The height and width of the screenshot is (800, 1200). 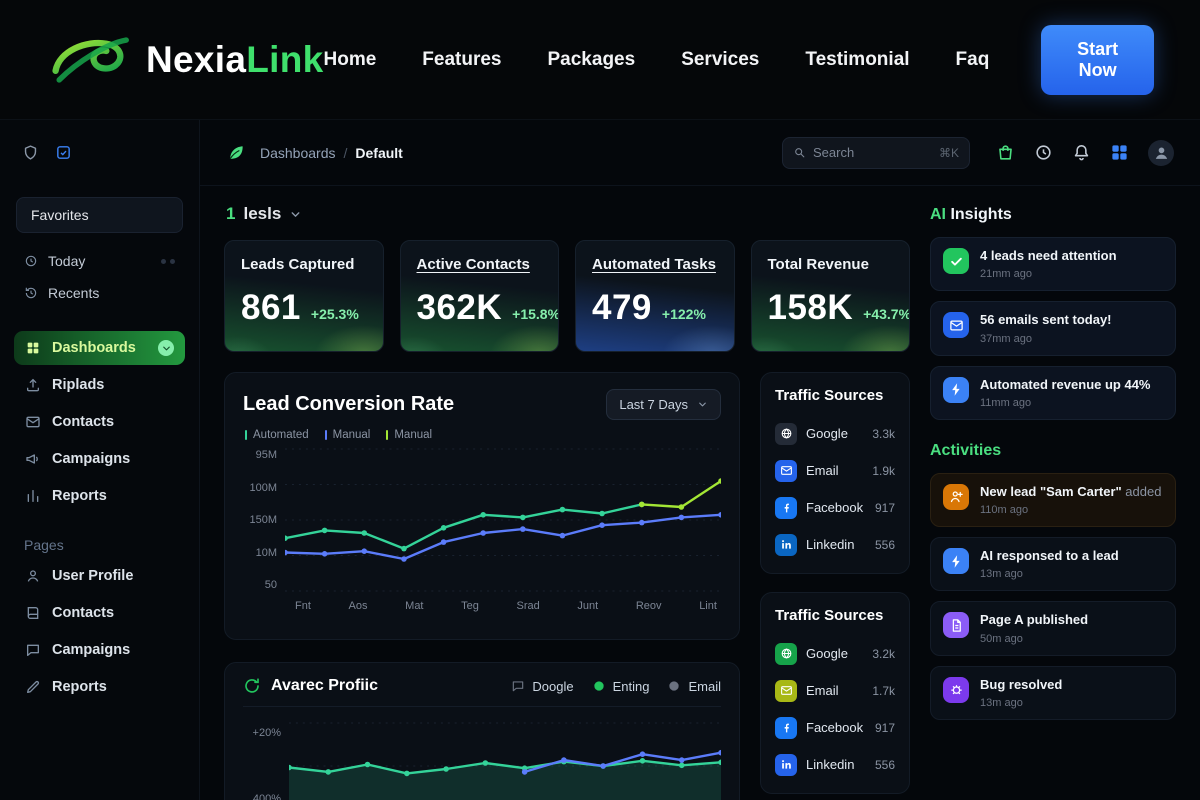 What do you see at coordinates (1001, 702) in the screenshot?
I see `activity-time: 13m ago` at bounding box center [1001, 702].